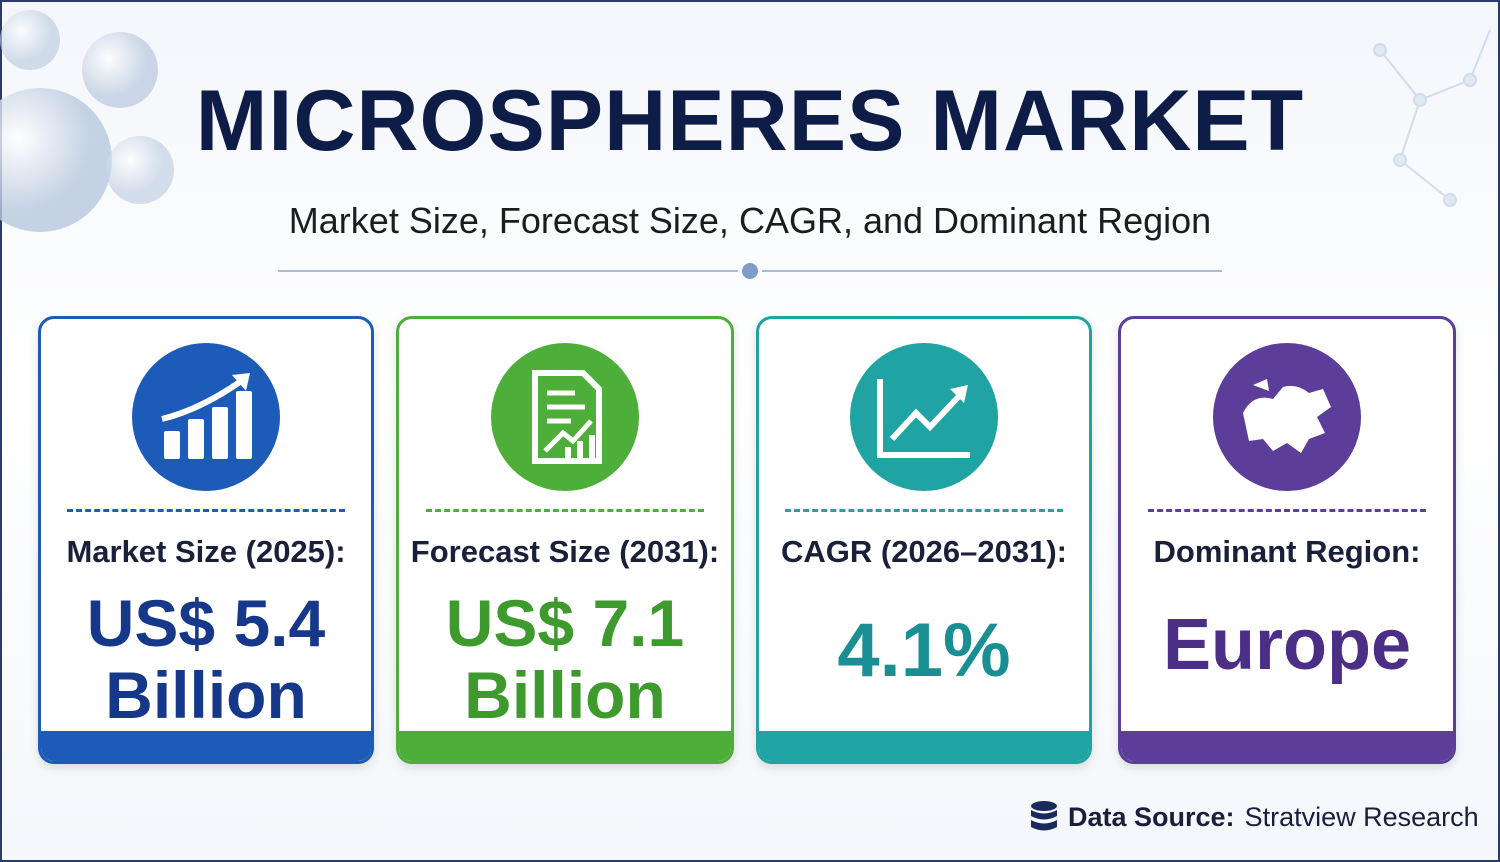  Describe the element at coordinates (206, 551) in the screenshot. I see `card-label: Market Size (2025):` at that location.